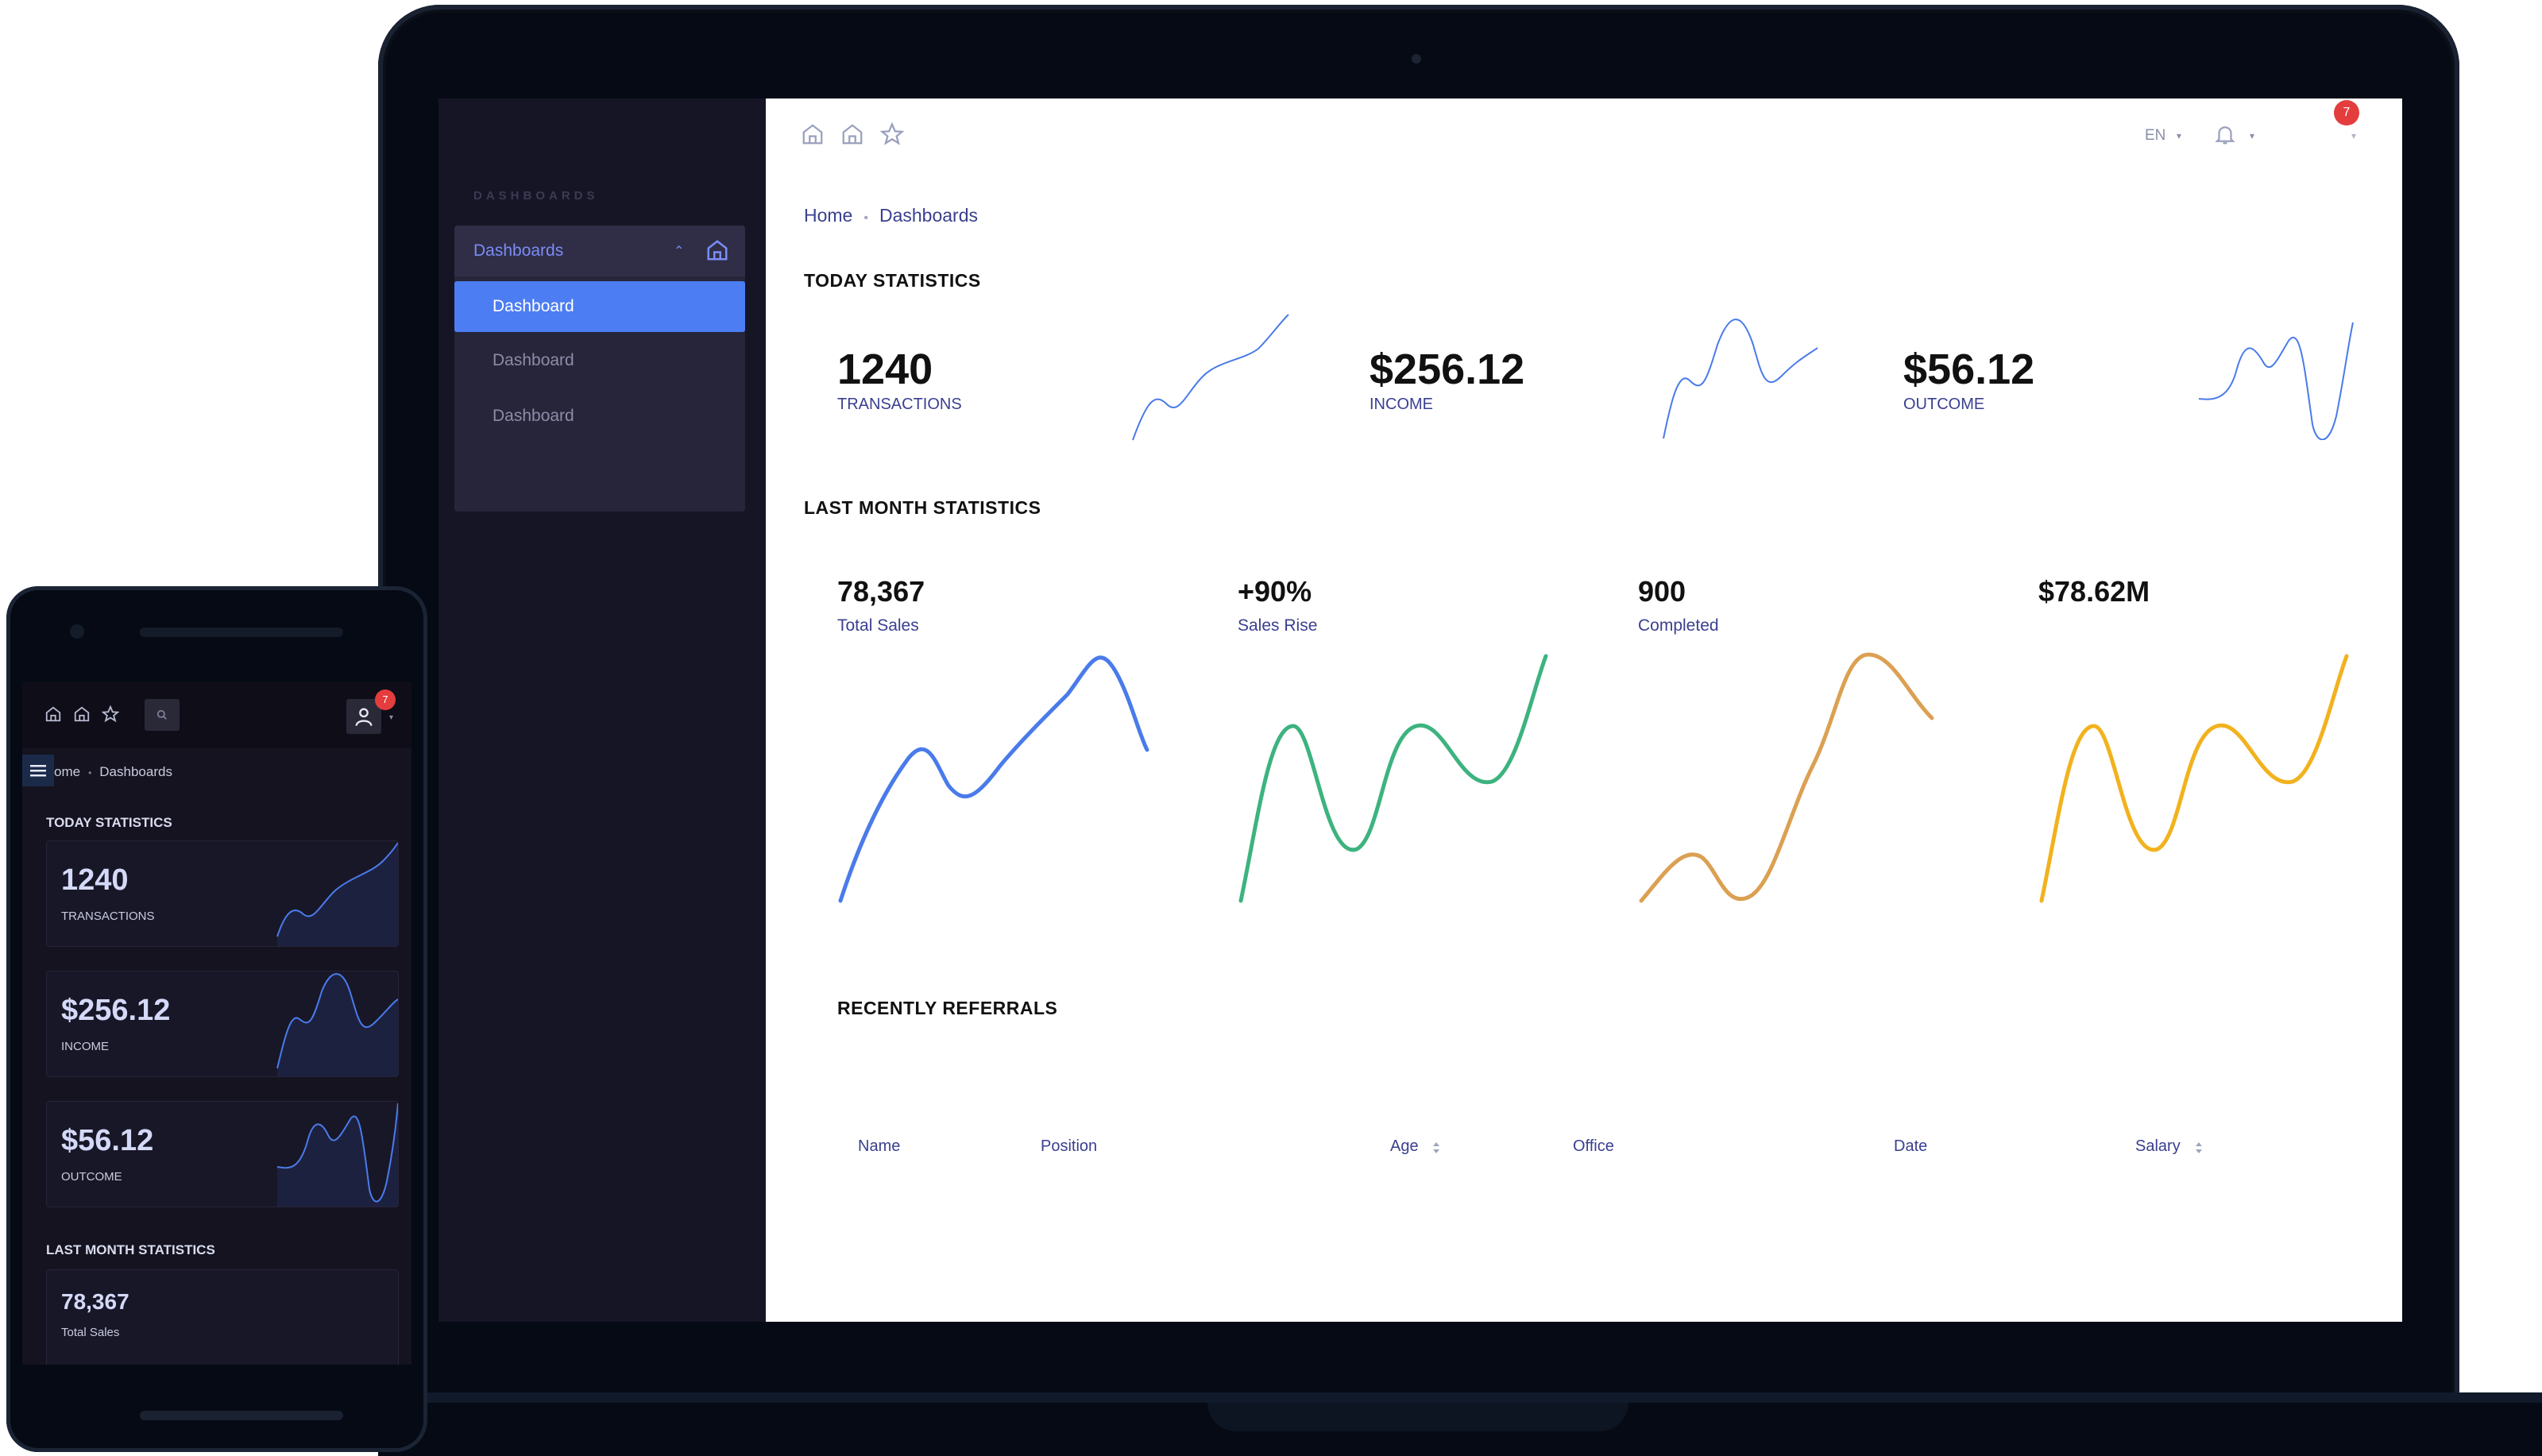  I want to click on lm-revenue: $78.62M, so click(2094, 595).